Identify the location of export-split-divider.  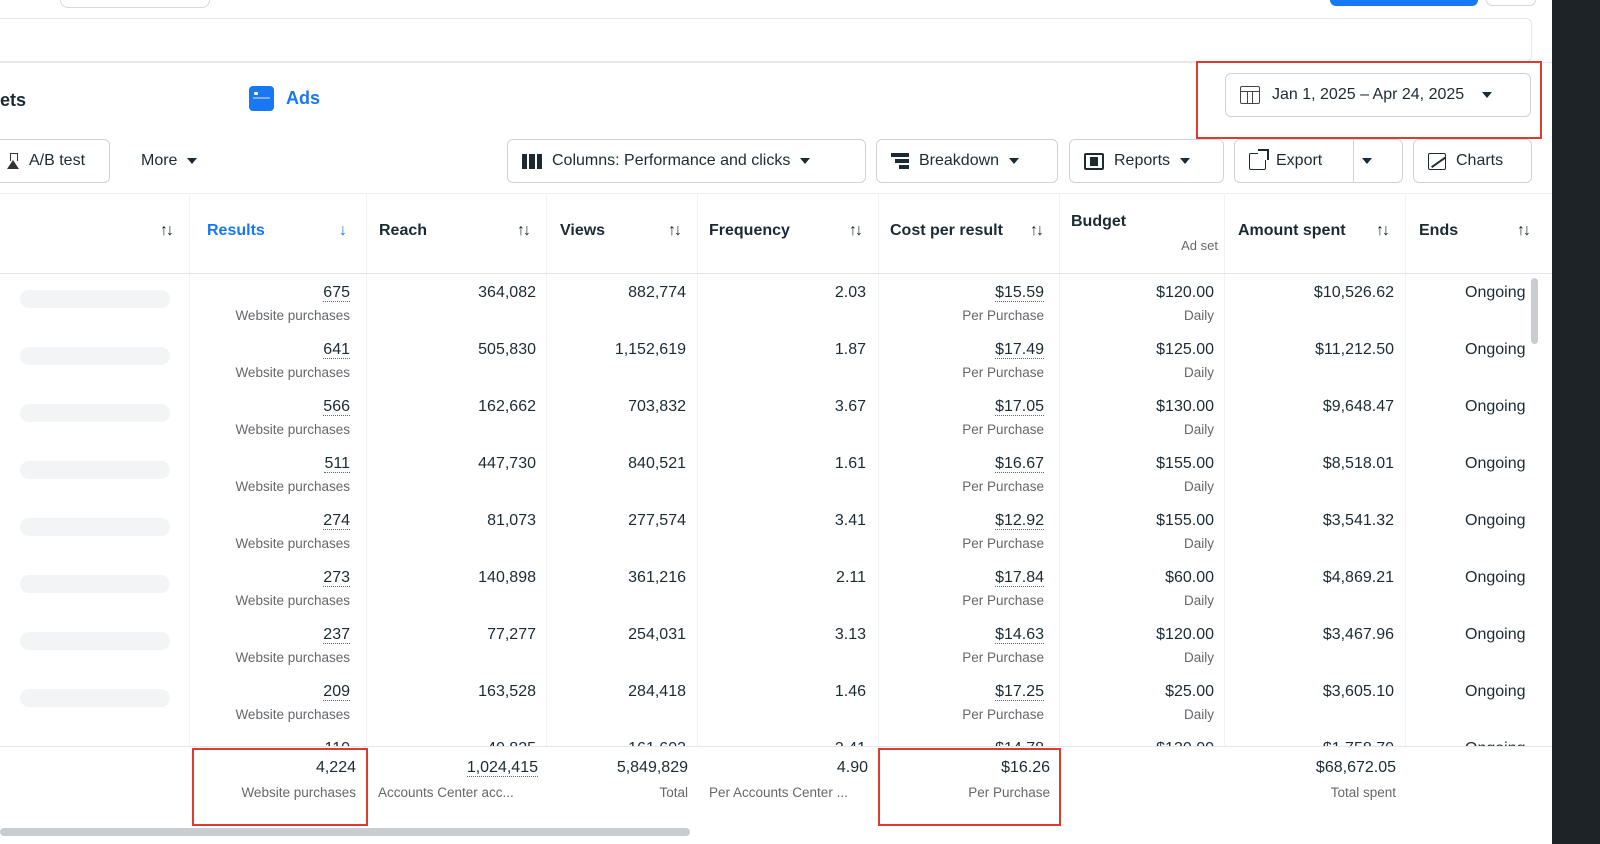
(1353, 161).